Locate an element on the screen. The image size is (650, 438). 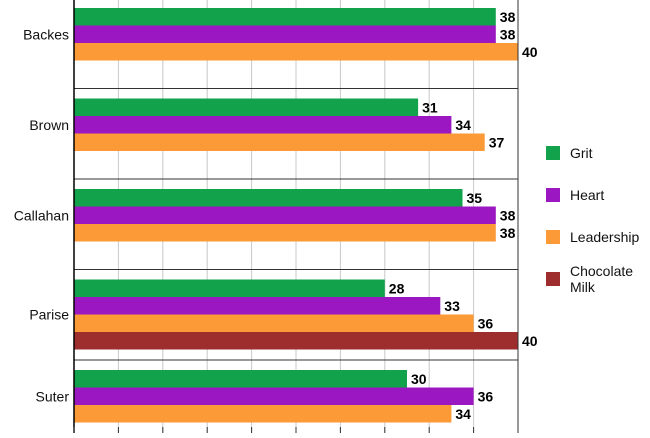
bar-suter-grit is located at coordinates (240, 379).